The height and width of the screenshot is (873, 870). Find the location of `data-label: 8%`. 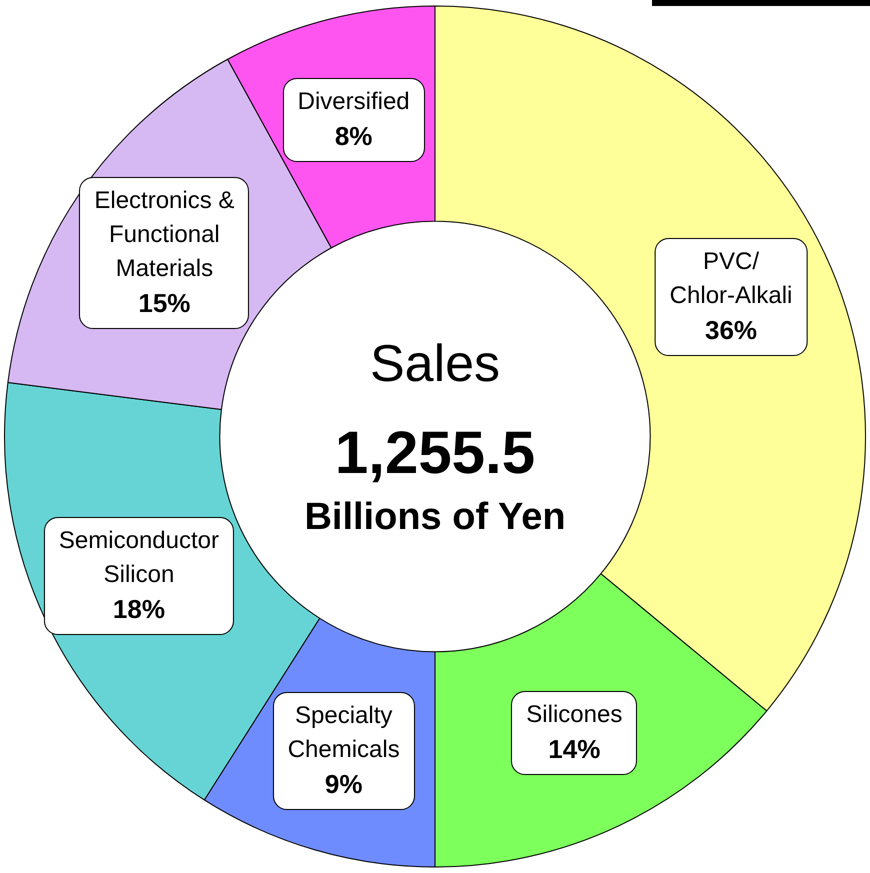

data-label: 8% is located at coordinates (353, 135).